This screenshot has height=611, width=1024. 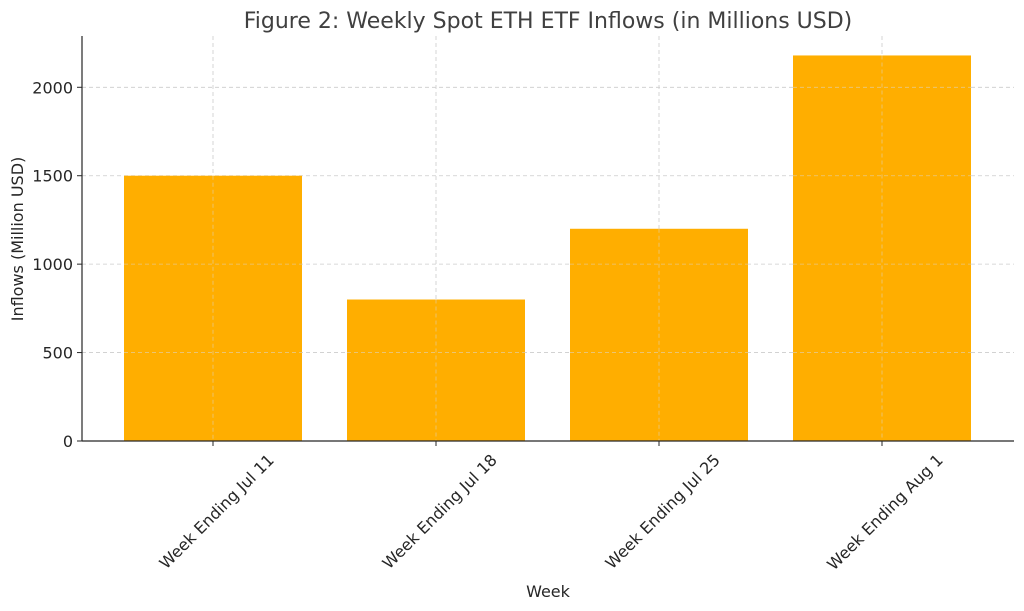 What do you see at coordinates (52, 87) in the screenshot?
I see `y-tick-label: 2000` at bounding box center [52, 87].